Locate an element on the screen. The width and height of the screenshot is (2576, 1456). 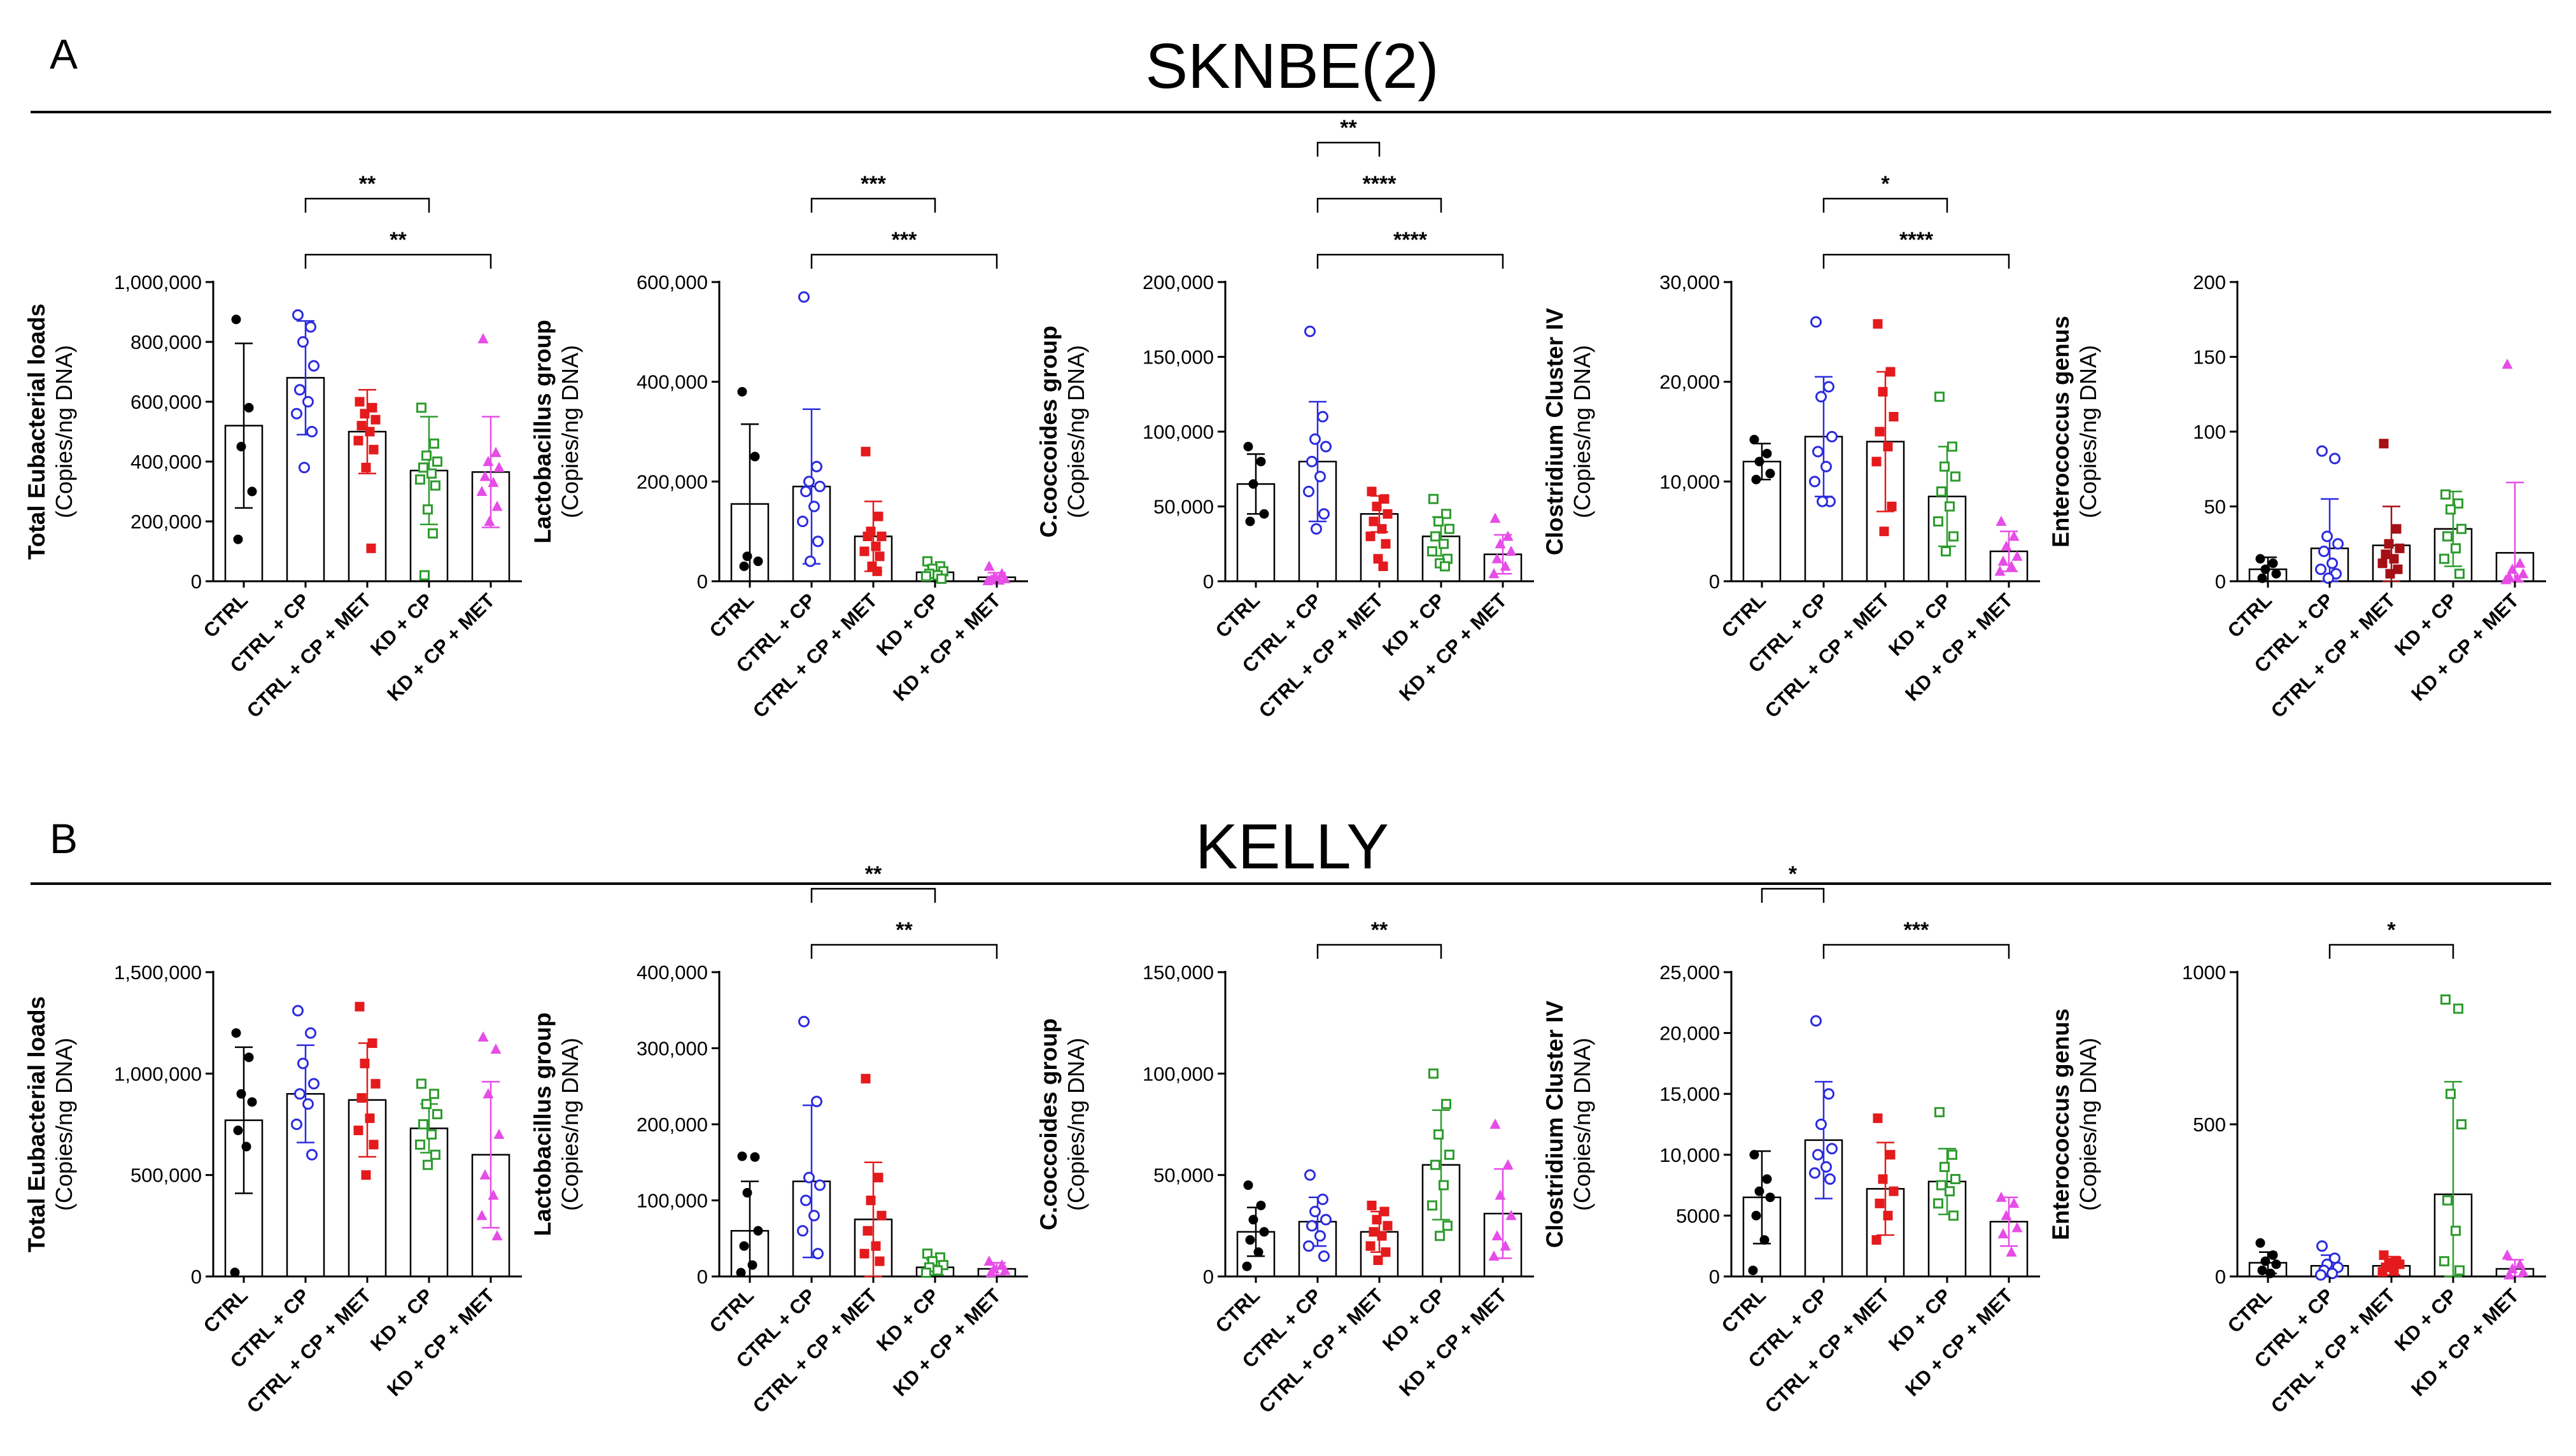
x-tick-label: CTRL is located at coordinates (225, 1310).